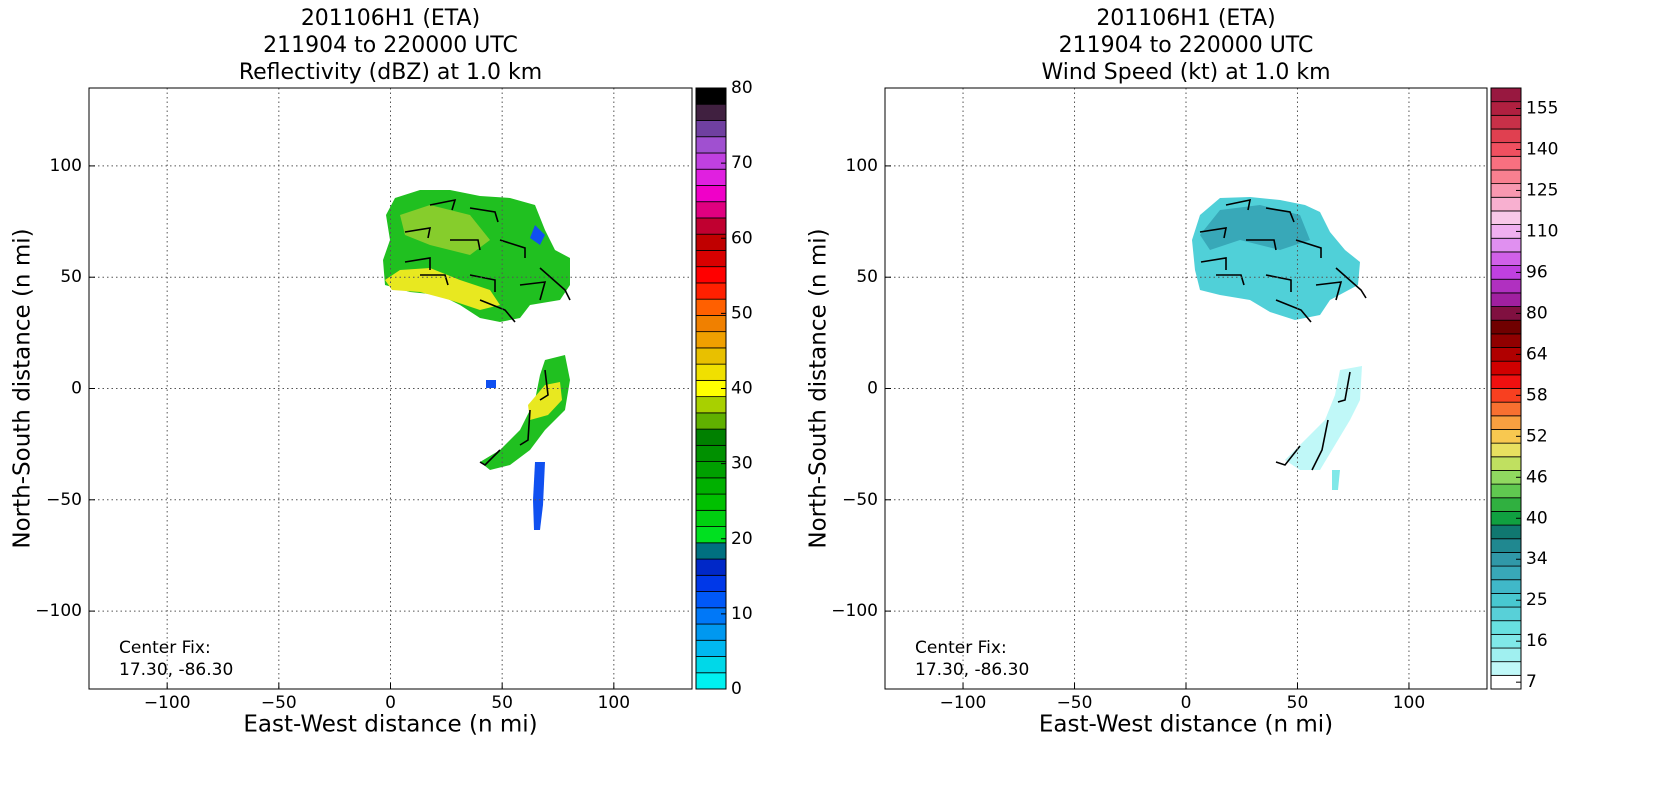 Image resolution: width=1654 pixels, height=787 pixels. Describe the element at coordinates (1537, 395) in the screenshot. I see `colorbar-tick-label: 58` at that location.